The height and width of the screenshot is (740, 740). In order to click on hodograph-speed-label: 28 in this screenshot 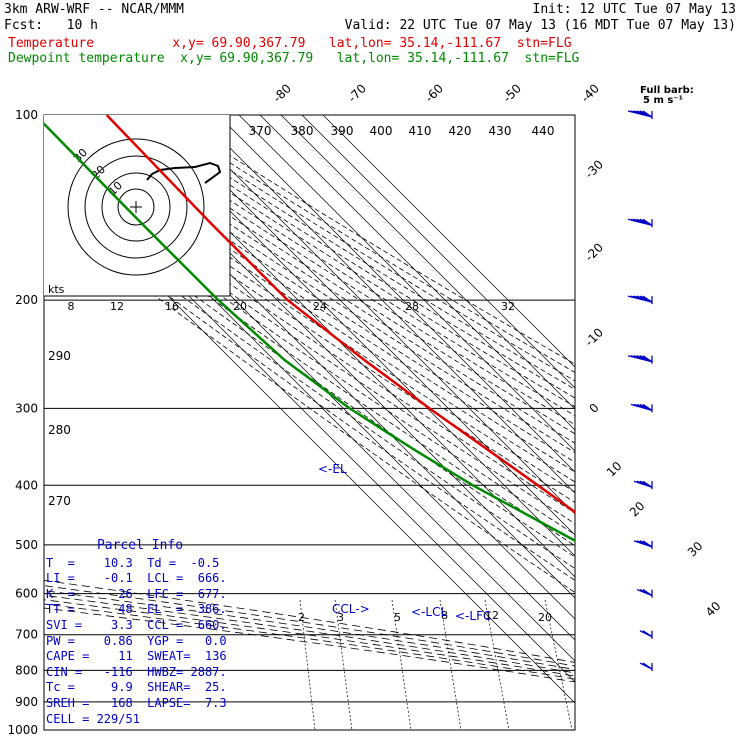, I will do `click(412, 306)`.